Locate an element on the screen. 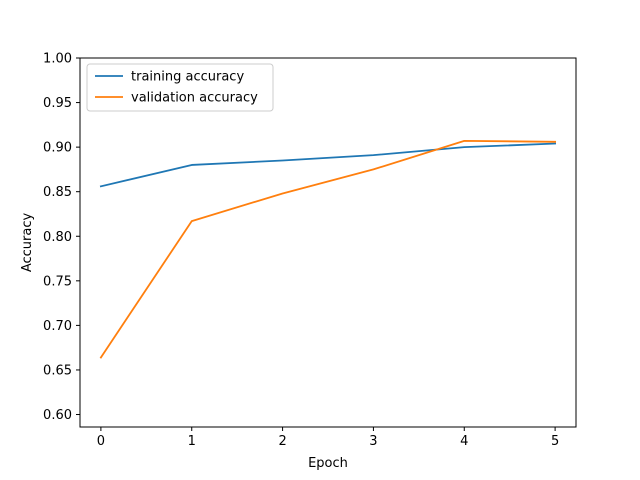 Image resolution: width=640 pixels, height=480 pixels. x-tick-label: 2 is located at coordinates (282, 441).